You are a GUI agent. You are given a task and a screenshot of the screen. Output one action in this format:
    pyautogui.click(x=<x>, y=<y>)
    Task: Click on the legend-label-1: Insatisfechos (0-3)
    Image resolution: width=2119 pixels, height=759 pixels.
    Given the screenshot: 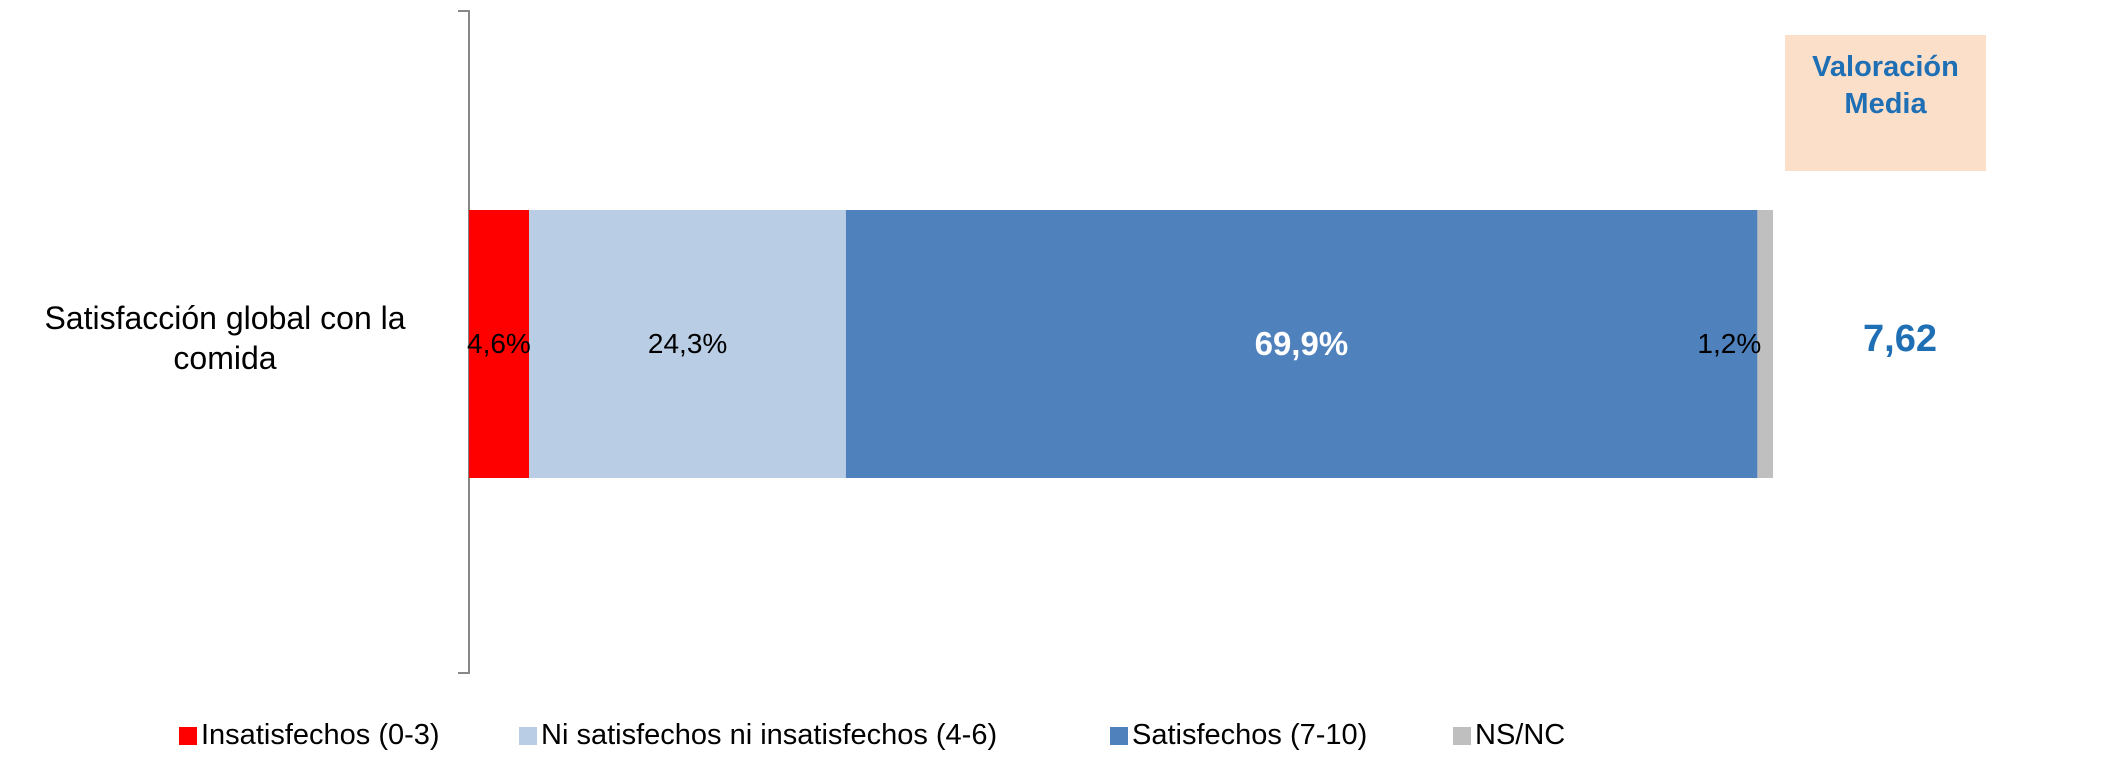 What is the action you would take?
    pyautogui.click(x=320, y=735)
    